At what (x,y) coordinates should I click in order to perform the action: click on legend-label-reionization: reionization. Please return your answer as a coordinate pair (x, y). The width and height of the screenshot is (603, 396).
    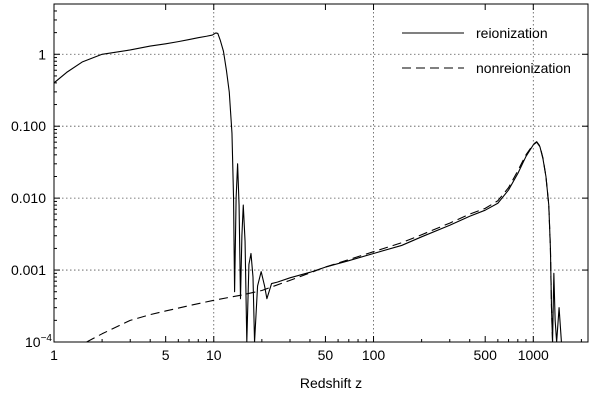
    Looking at the image, I should click on (512, 33).